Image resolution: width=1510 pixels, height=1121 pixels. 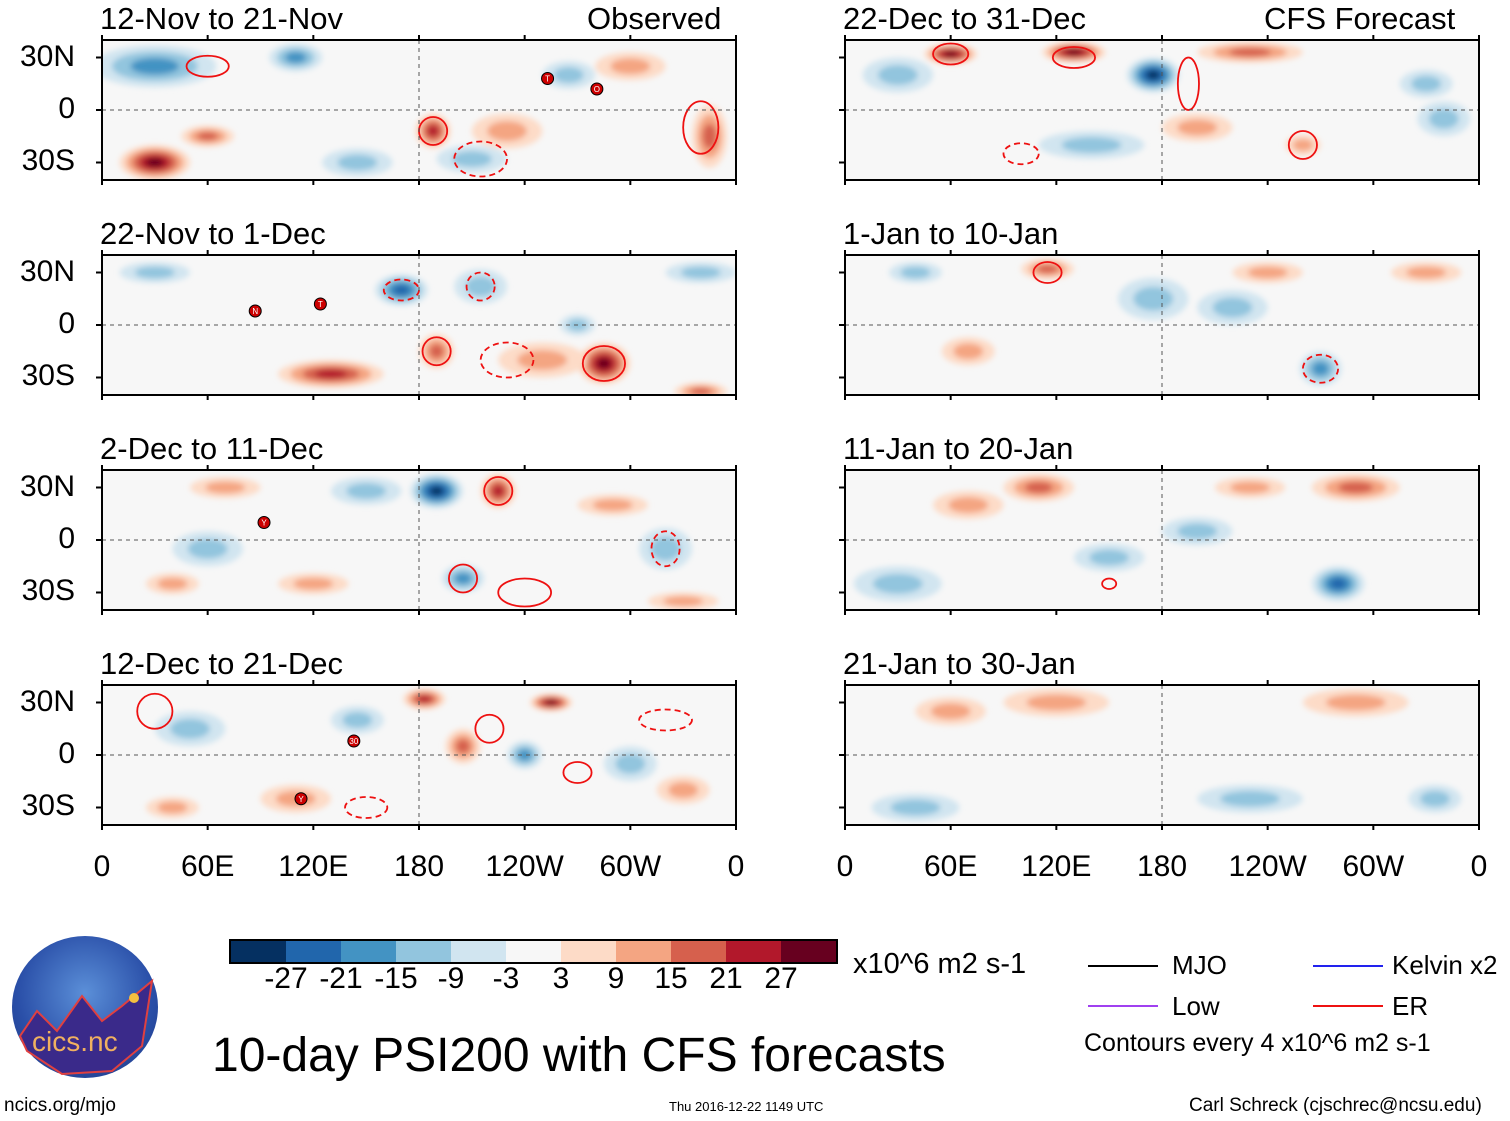 What do you see at coordinates (1123, 966) in the screenshot?
I see `legend-mjo-line` at bounding box center [1123, 966].